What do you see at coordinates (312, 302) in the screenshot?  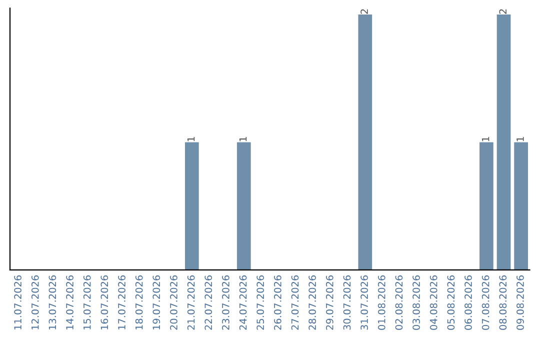 I see `x-tick-label: 28.07.2026` at bounding box center [312, 302].